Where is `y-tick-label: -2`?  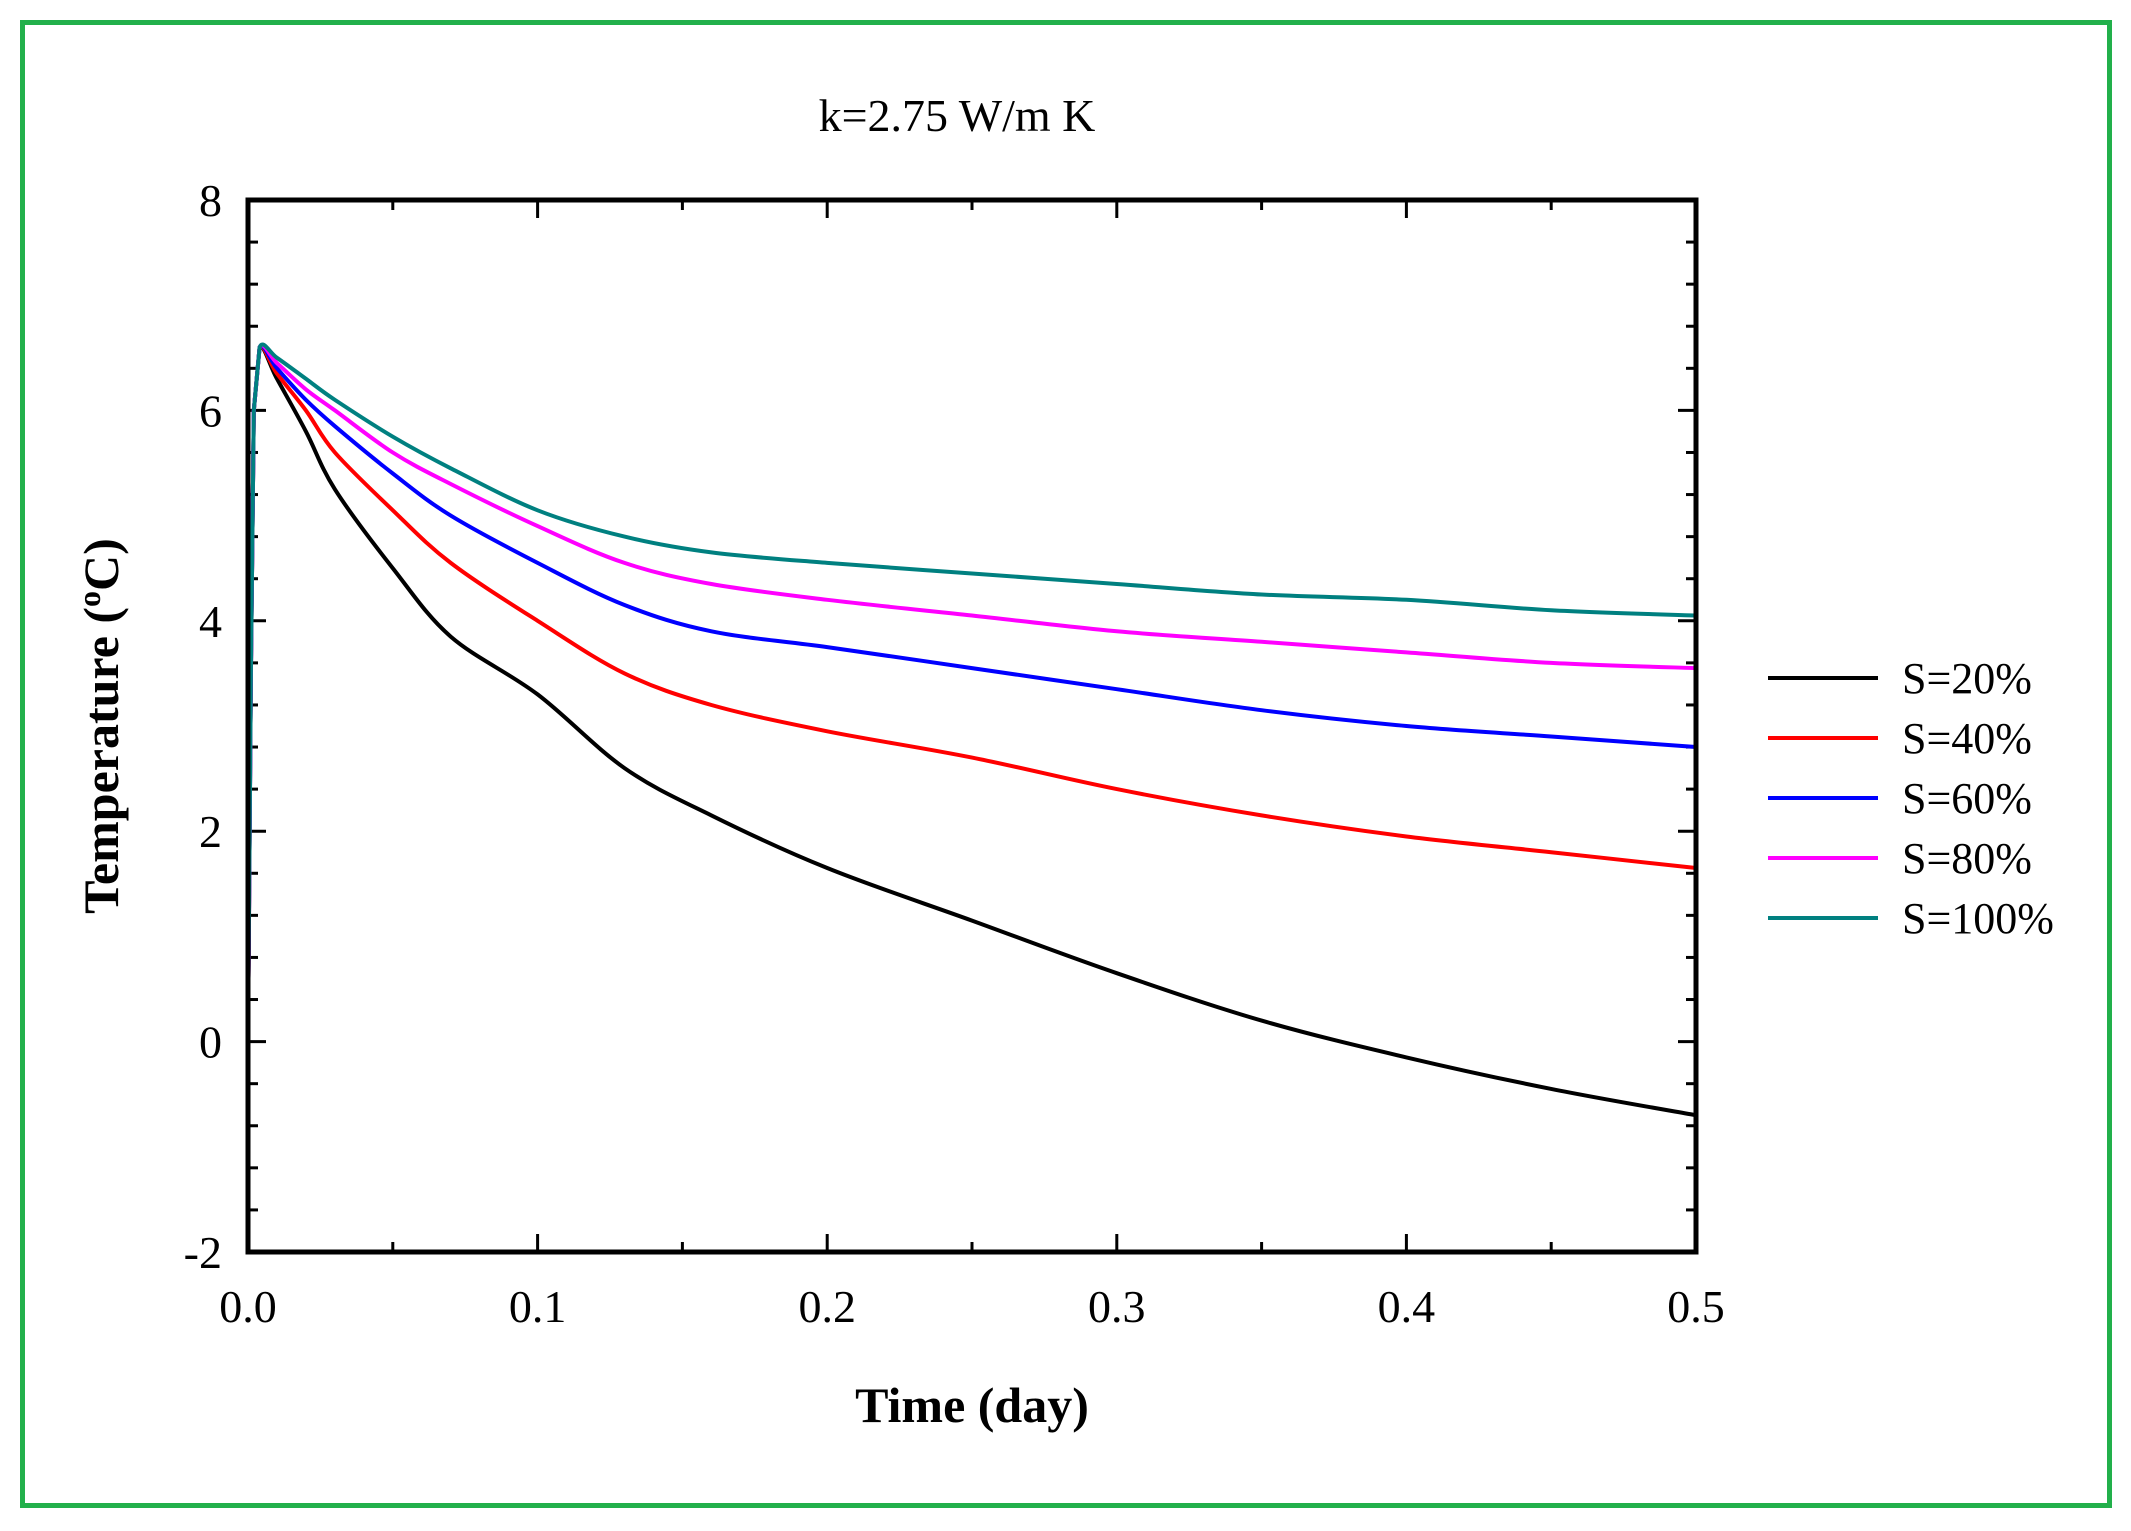
y-tick-label: -2 is located at coordinates (203, 1252).